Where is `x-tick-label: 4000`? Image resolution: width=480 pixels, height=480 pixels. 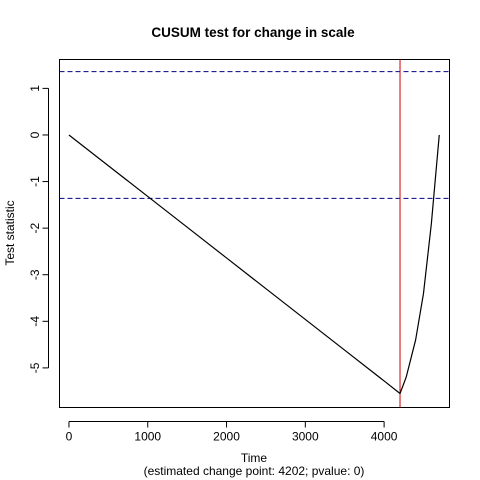 x-tick-label: 4000 is located at coordinates (384, 437).